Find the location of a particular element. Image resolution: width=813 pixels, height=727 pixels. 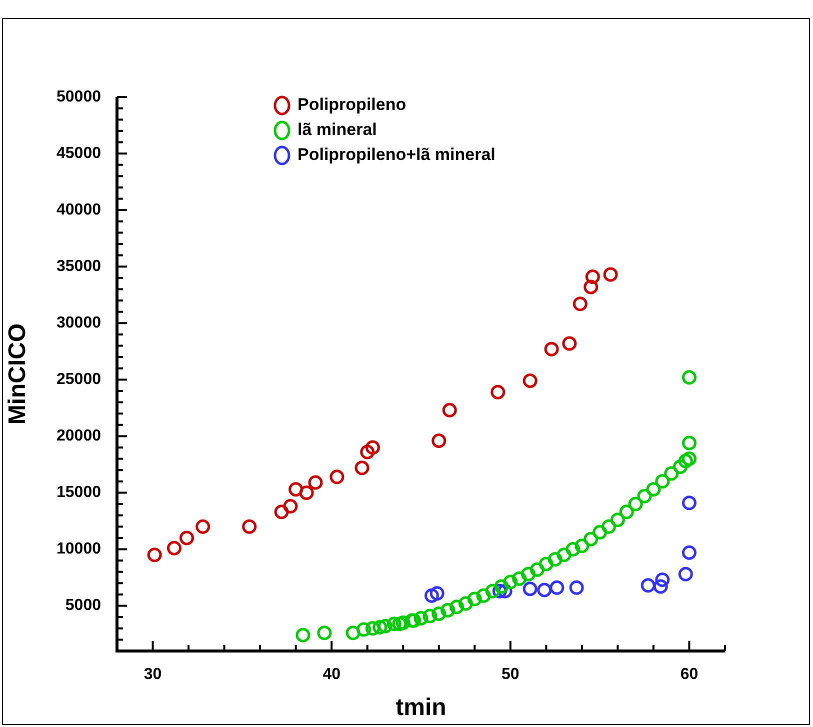

legend-label: Polipropileno is located at coordinates (352, 104).